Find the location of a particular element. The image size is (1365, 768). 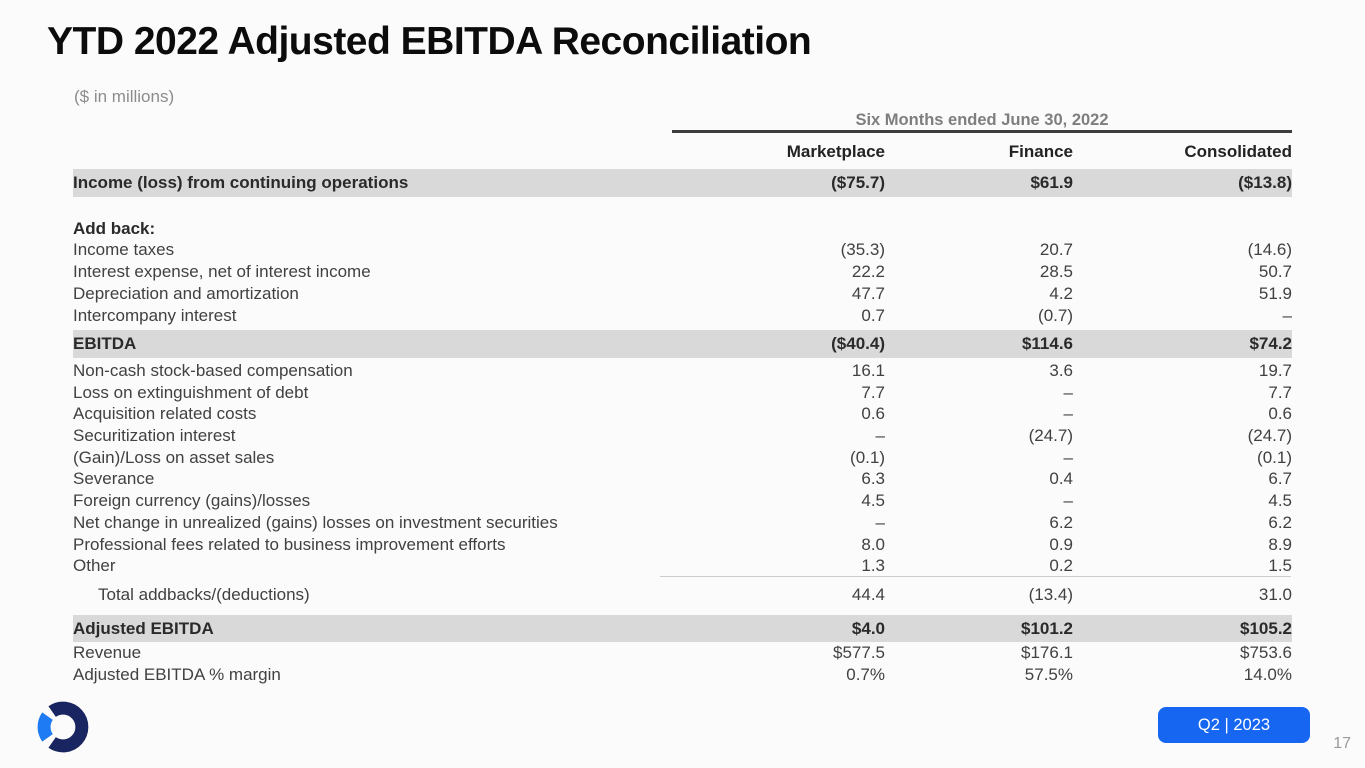

table-row: Acquisition related costs 0.6 – 0.6 is located at coordinates (682, 414).